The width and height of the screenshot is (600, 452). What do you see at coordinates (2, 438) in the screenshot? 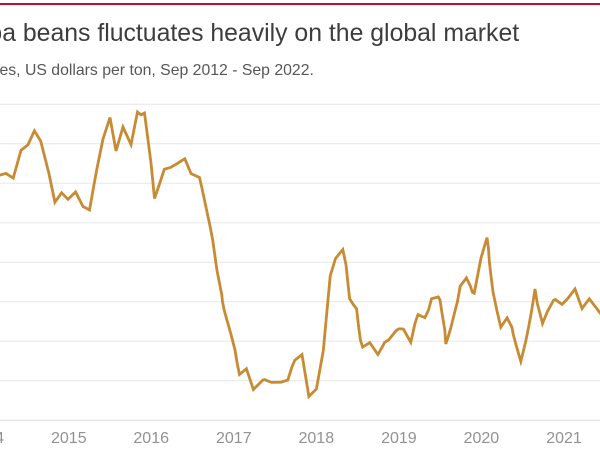
I see `svg-text: 2014` at bounding box center [2, 438].